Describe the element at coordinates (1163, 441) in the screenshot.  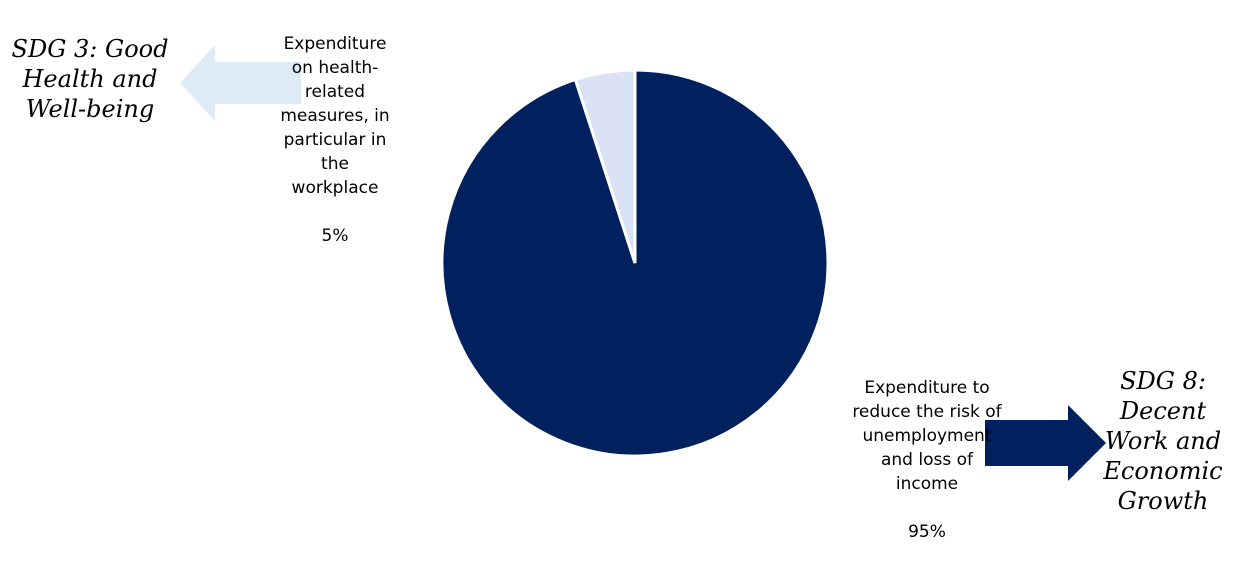
I see `sdg8-label: SDG 8: Decent Work and Economic Growth` at that location.